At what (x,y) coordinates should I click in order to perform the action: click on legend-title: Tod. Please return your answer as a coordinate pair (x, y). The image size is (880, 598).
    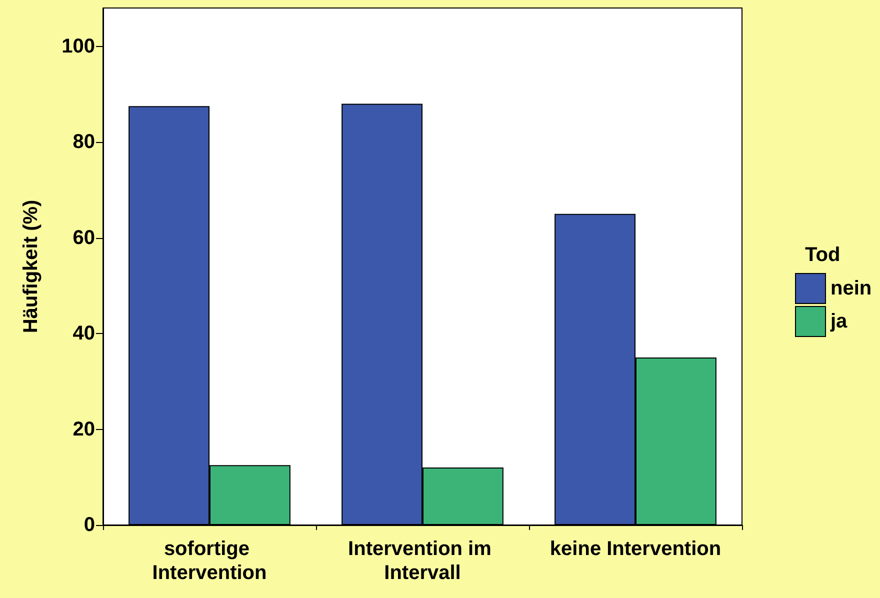
    Looking at the image, I should click on (822, 255).